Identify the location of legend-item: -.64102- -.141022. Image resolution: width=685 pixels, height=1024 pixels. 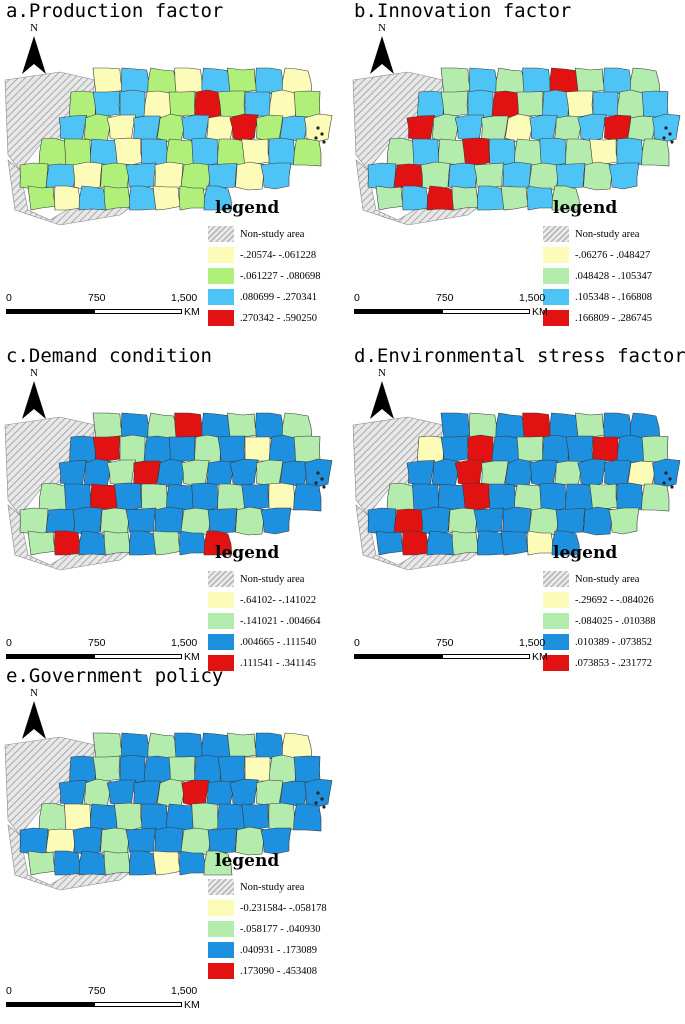
(264, 600).